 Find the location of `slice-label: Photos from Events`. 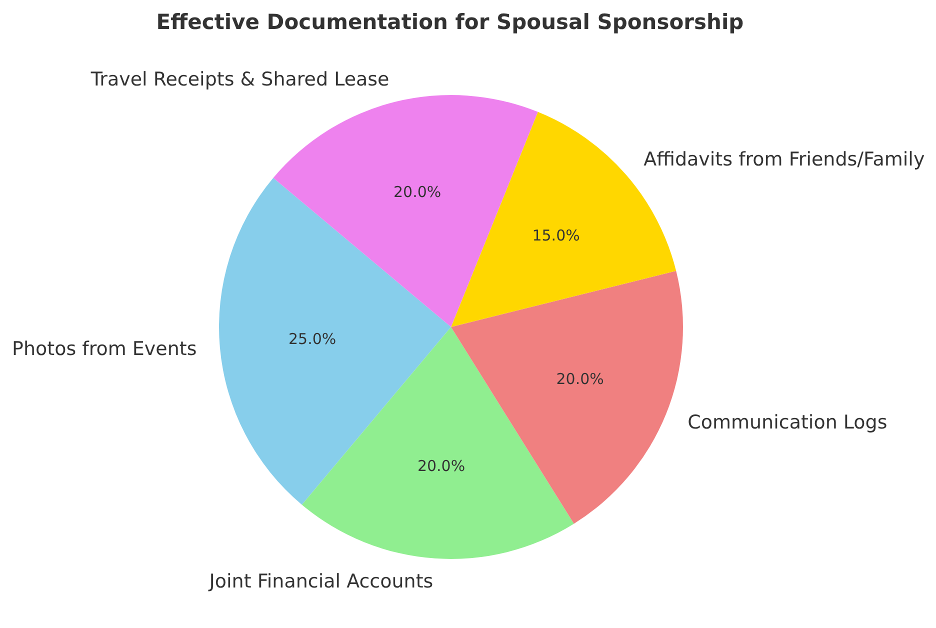

slice-label: Photos from Events is located at coordinates (104, 349).